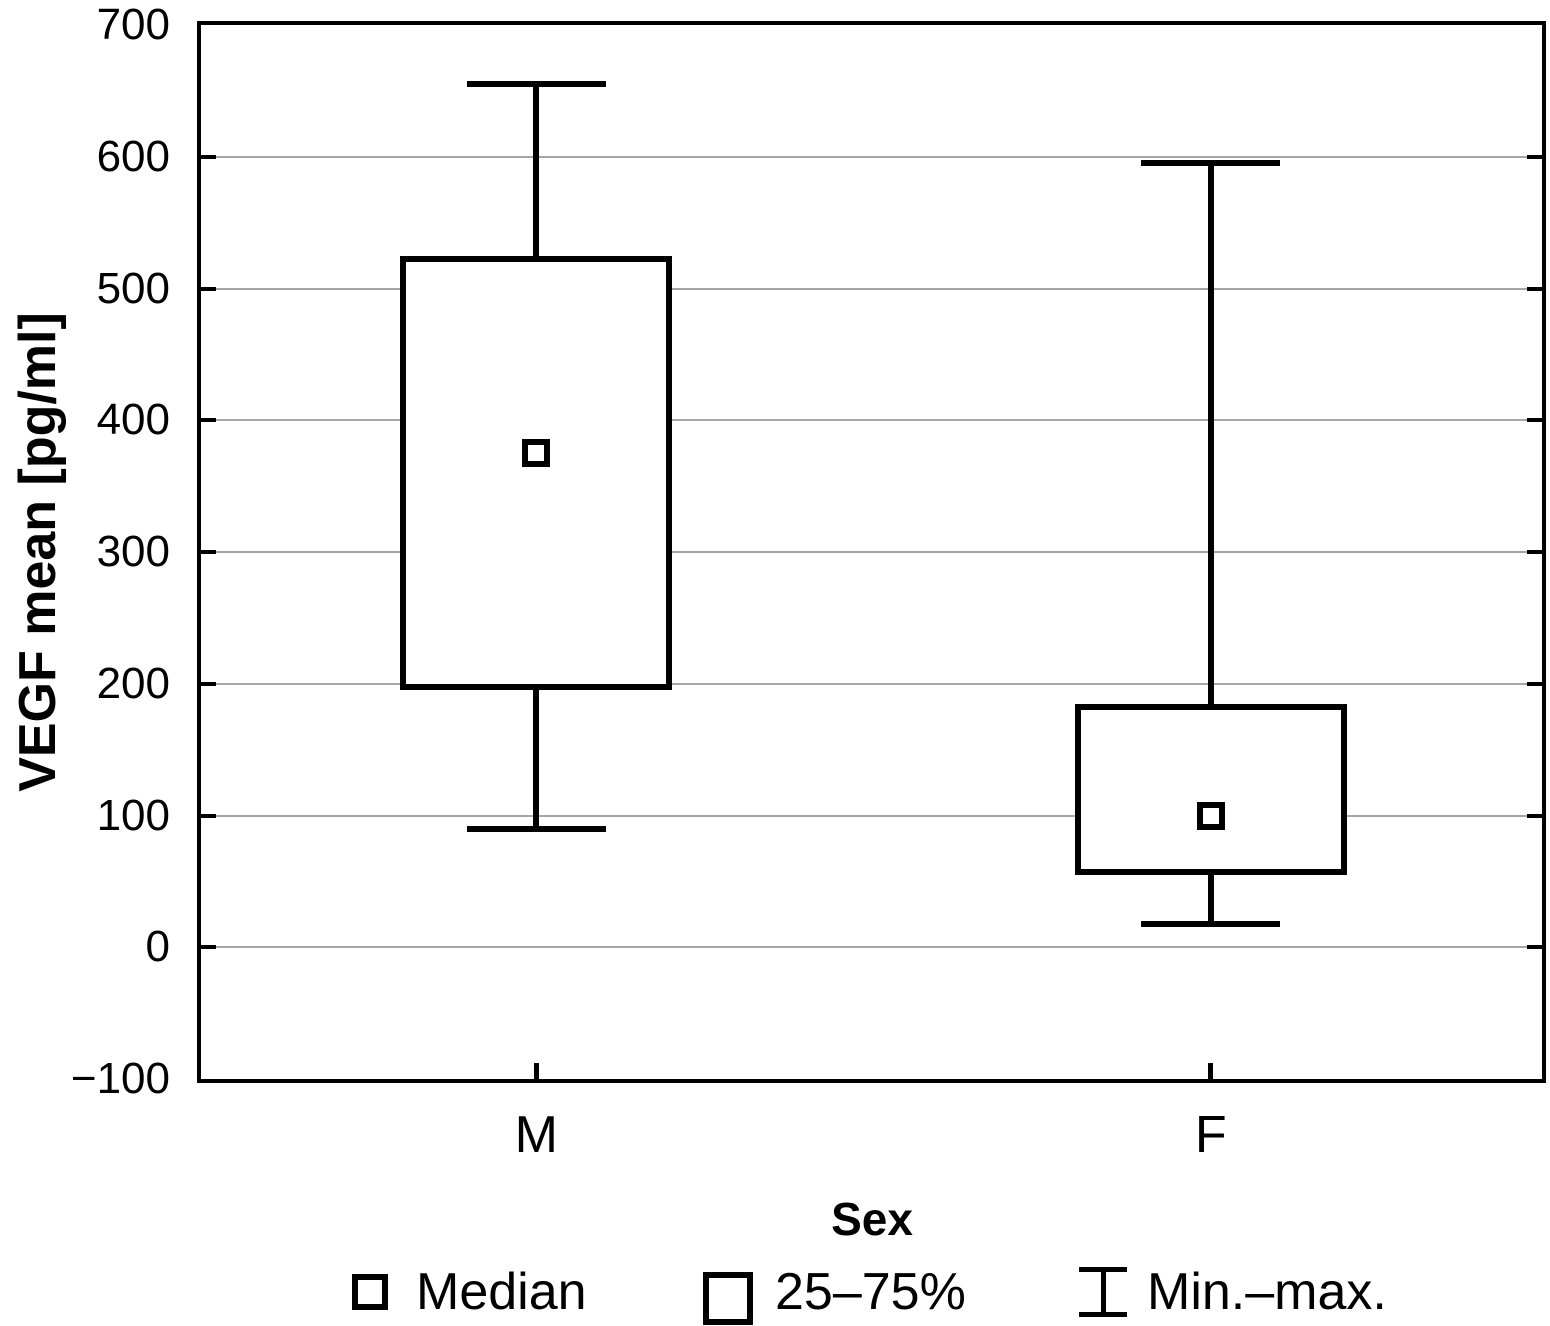  I want to click on legend-minmax-label: Min.–max., so click(1267, 1292).